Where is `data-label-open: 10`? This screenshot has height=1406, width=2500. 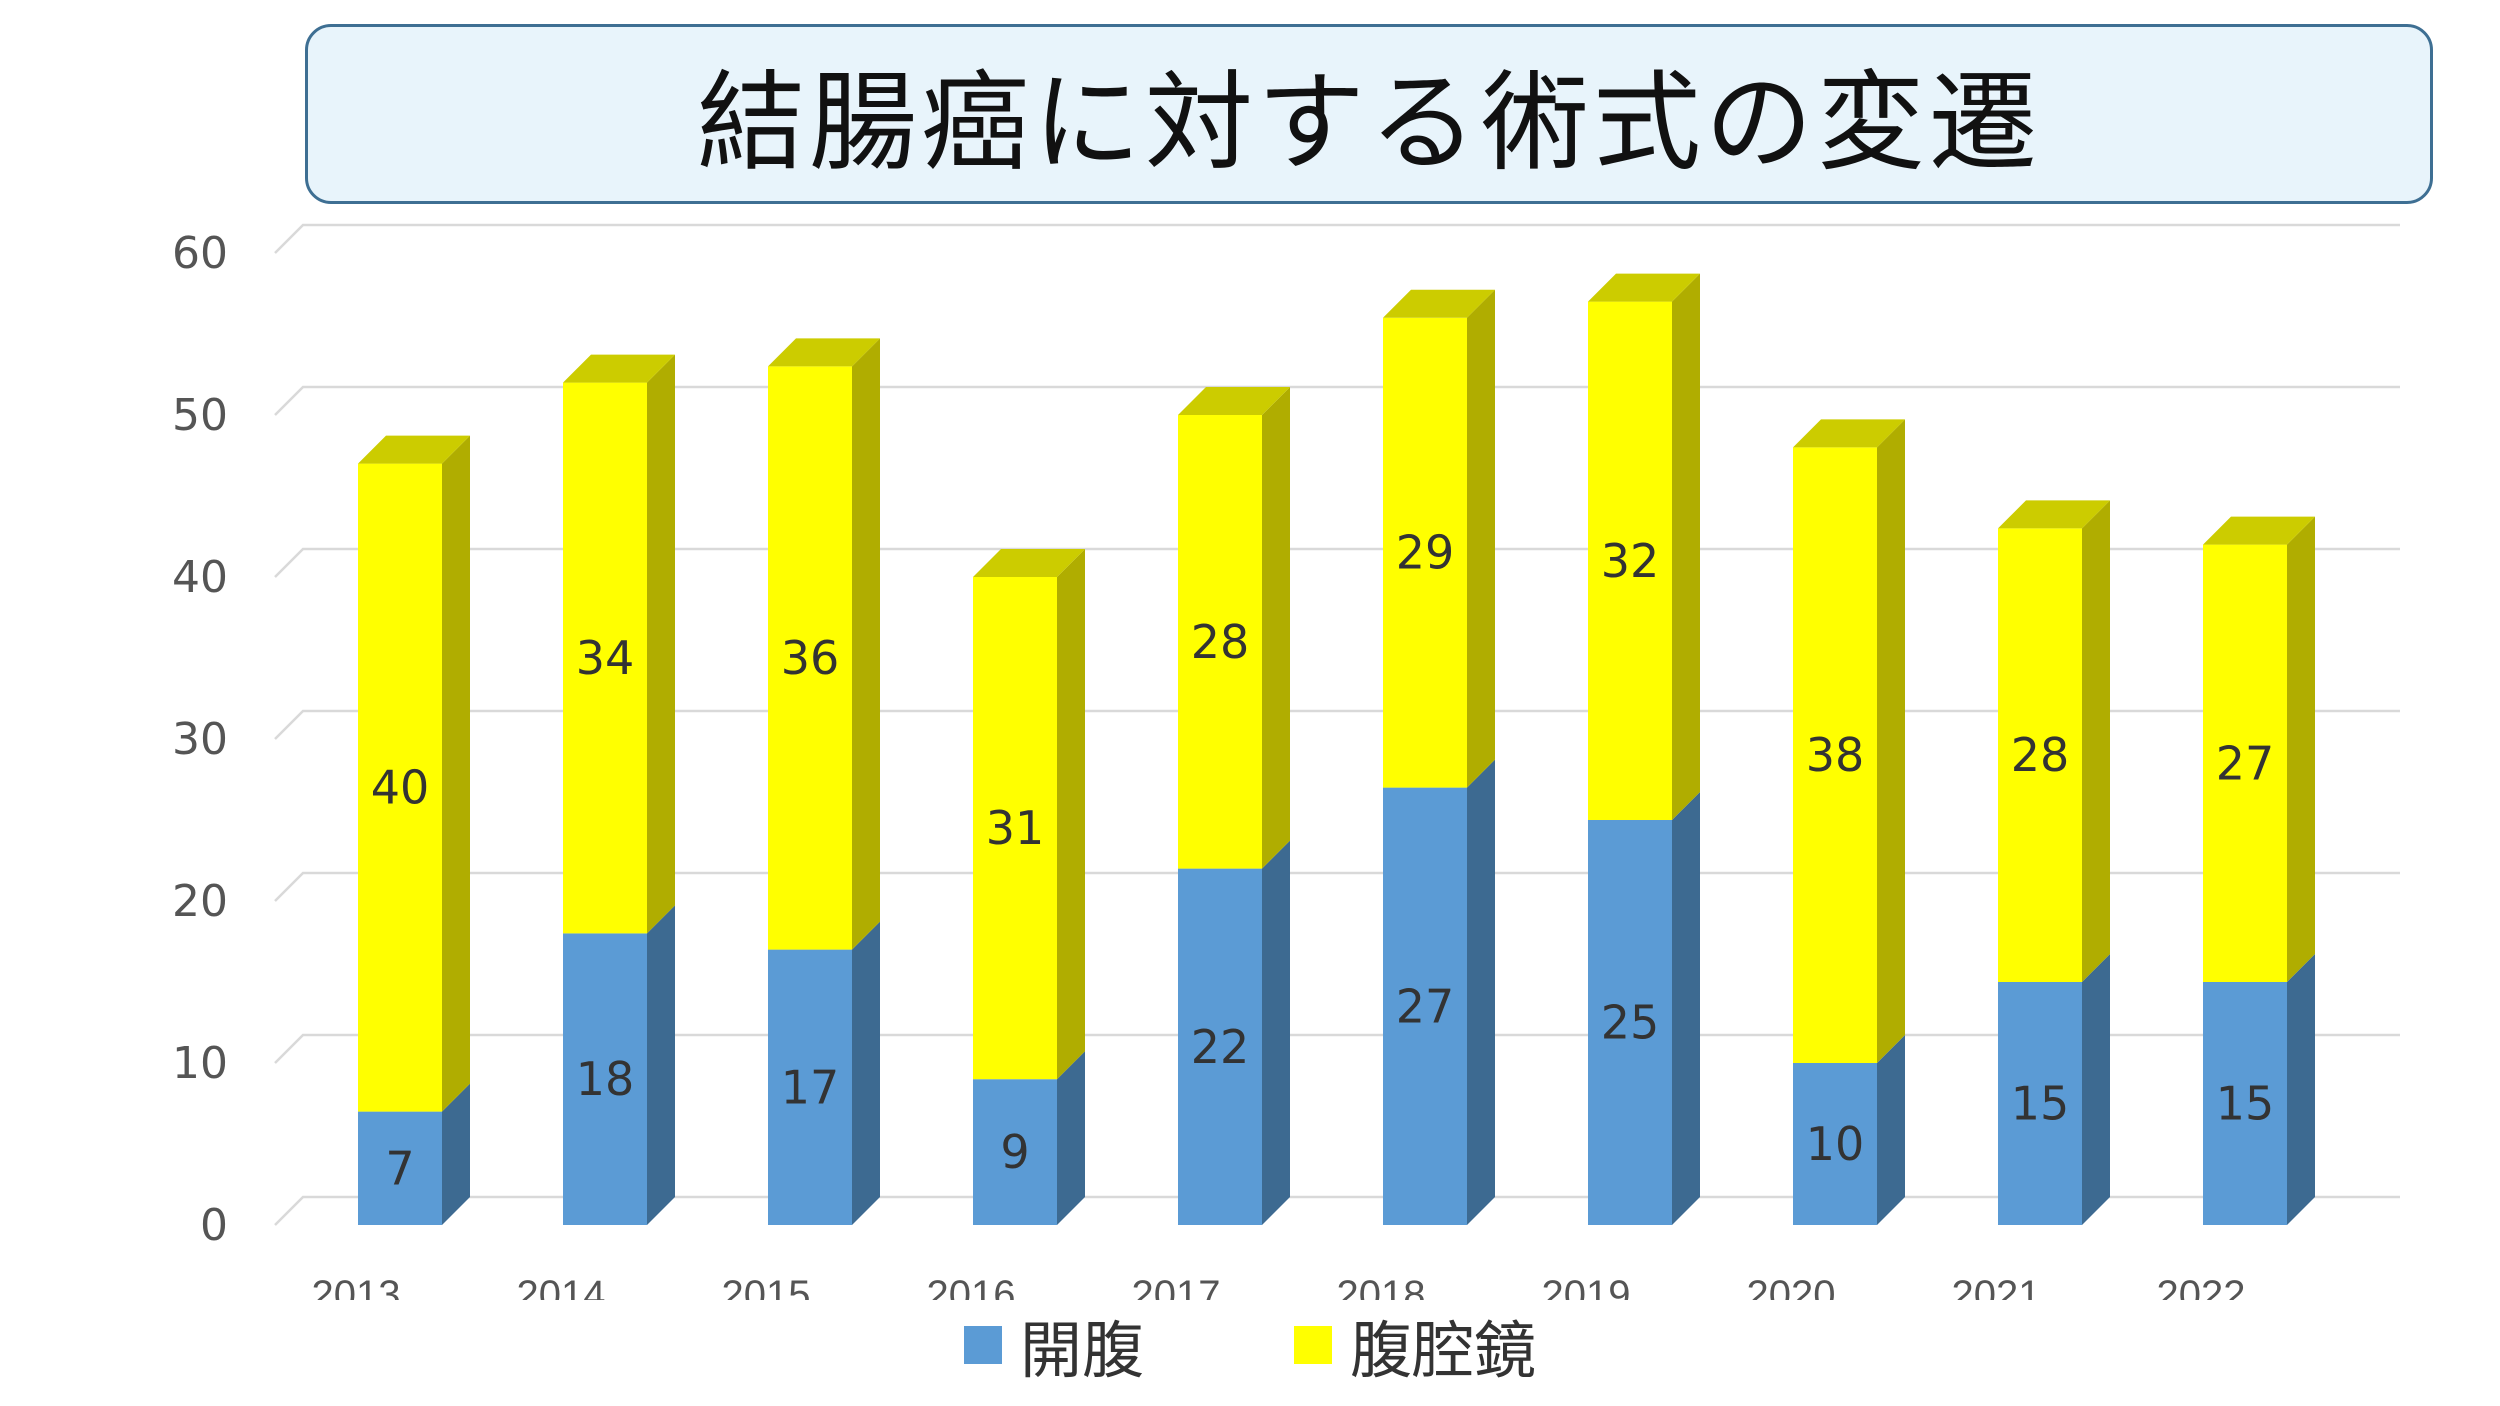 data-label-open: 10 is located at coordinates (1835, 1144).